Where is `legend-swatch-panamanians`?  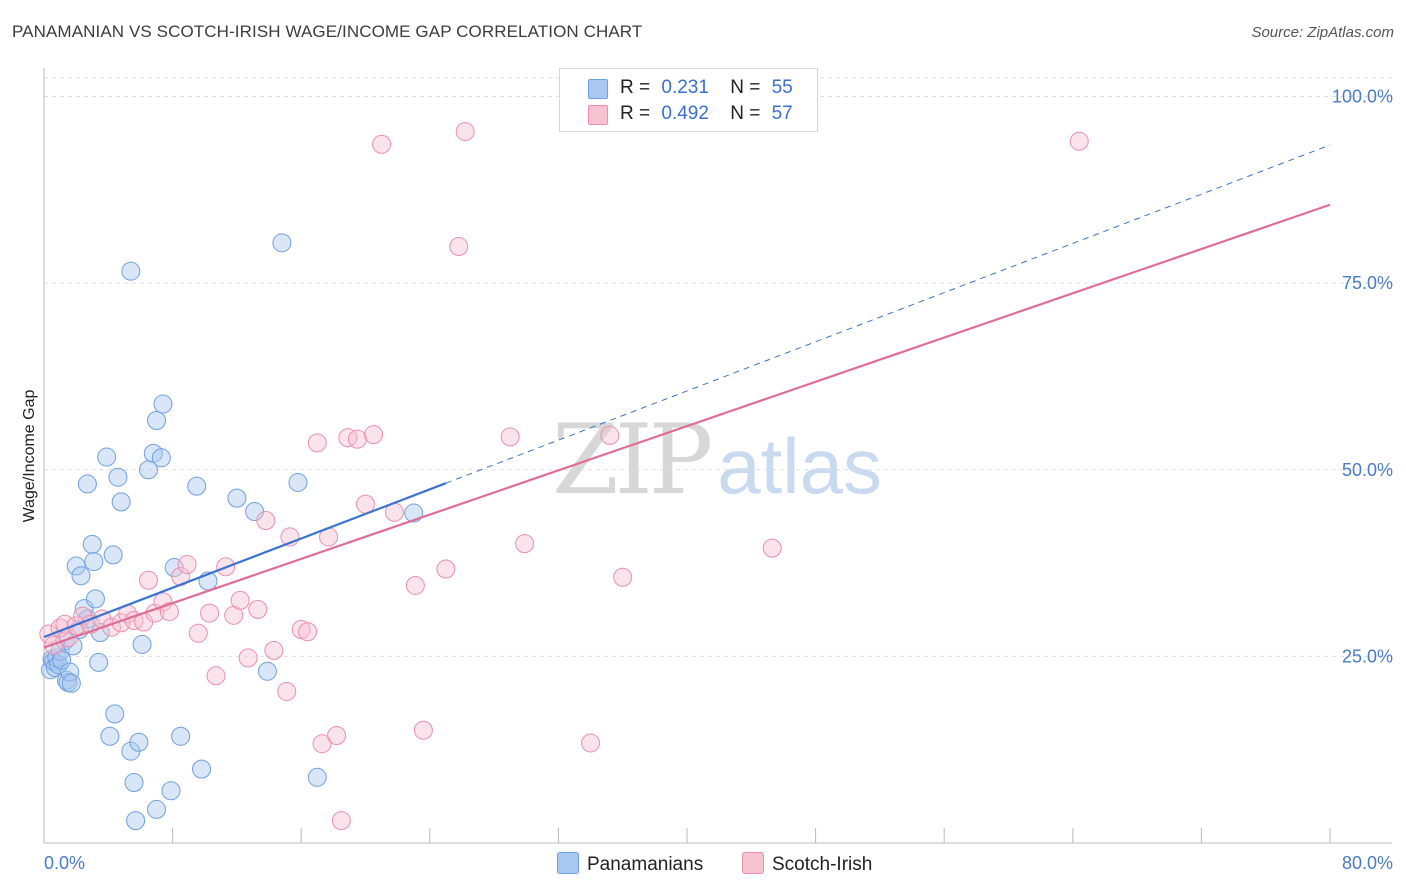 legend-swatch-panamanians is located at coordinates (598, 89).